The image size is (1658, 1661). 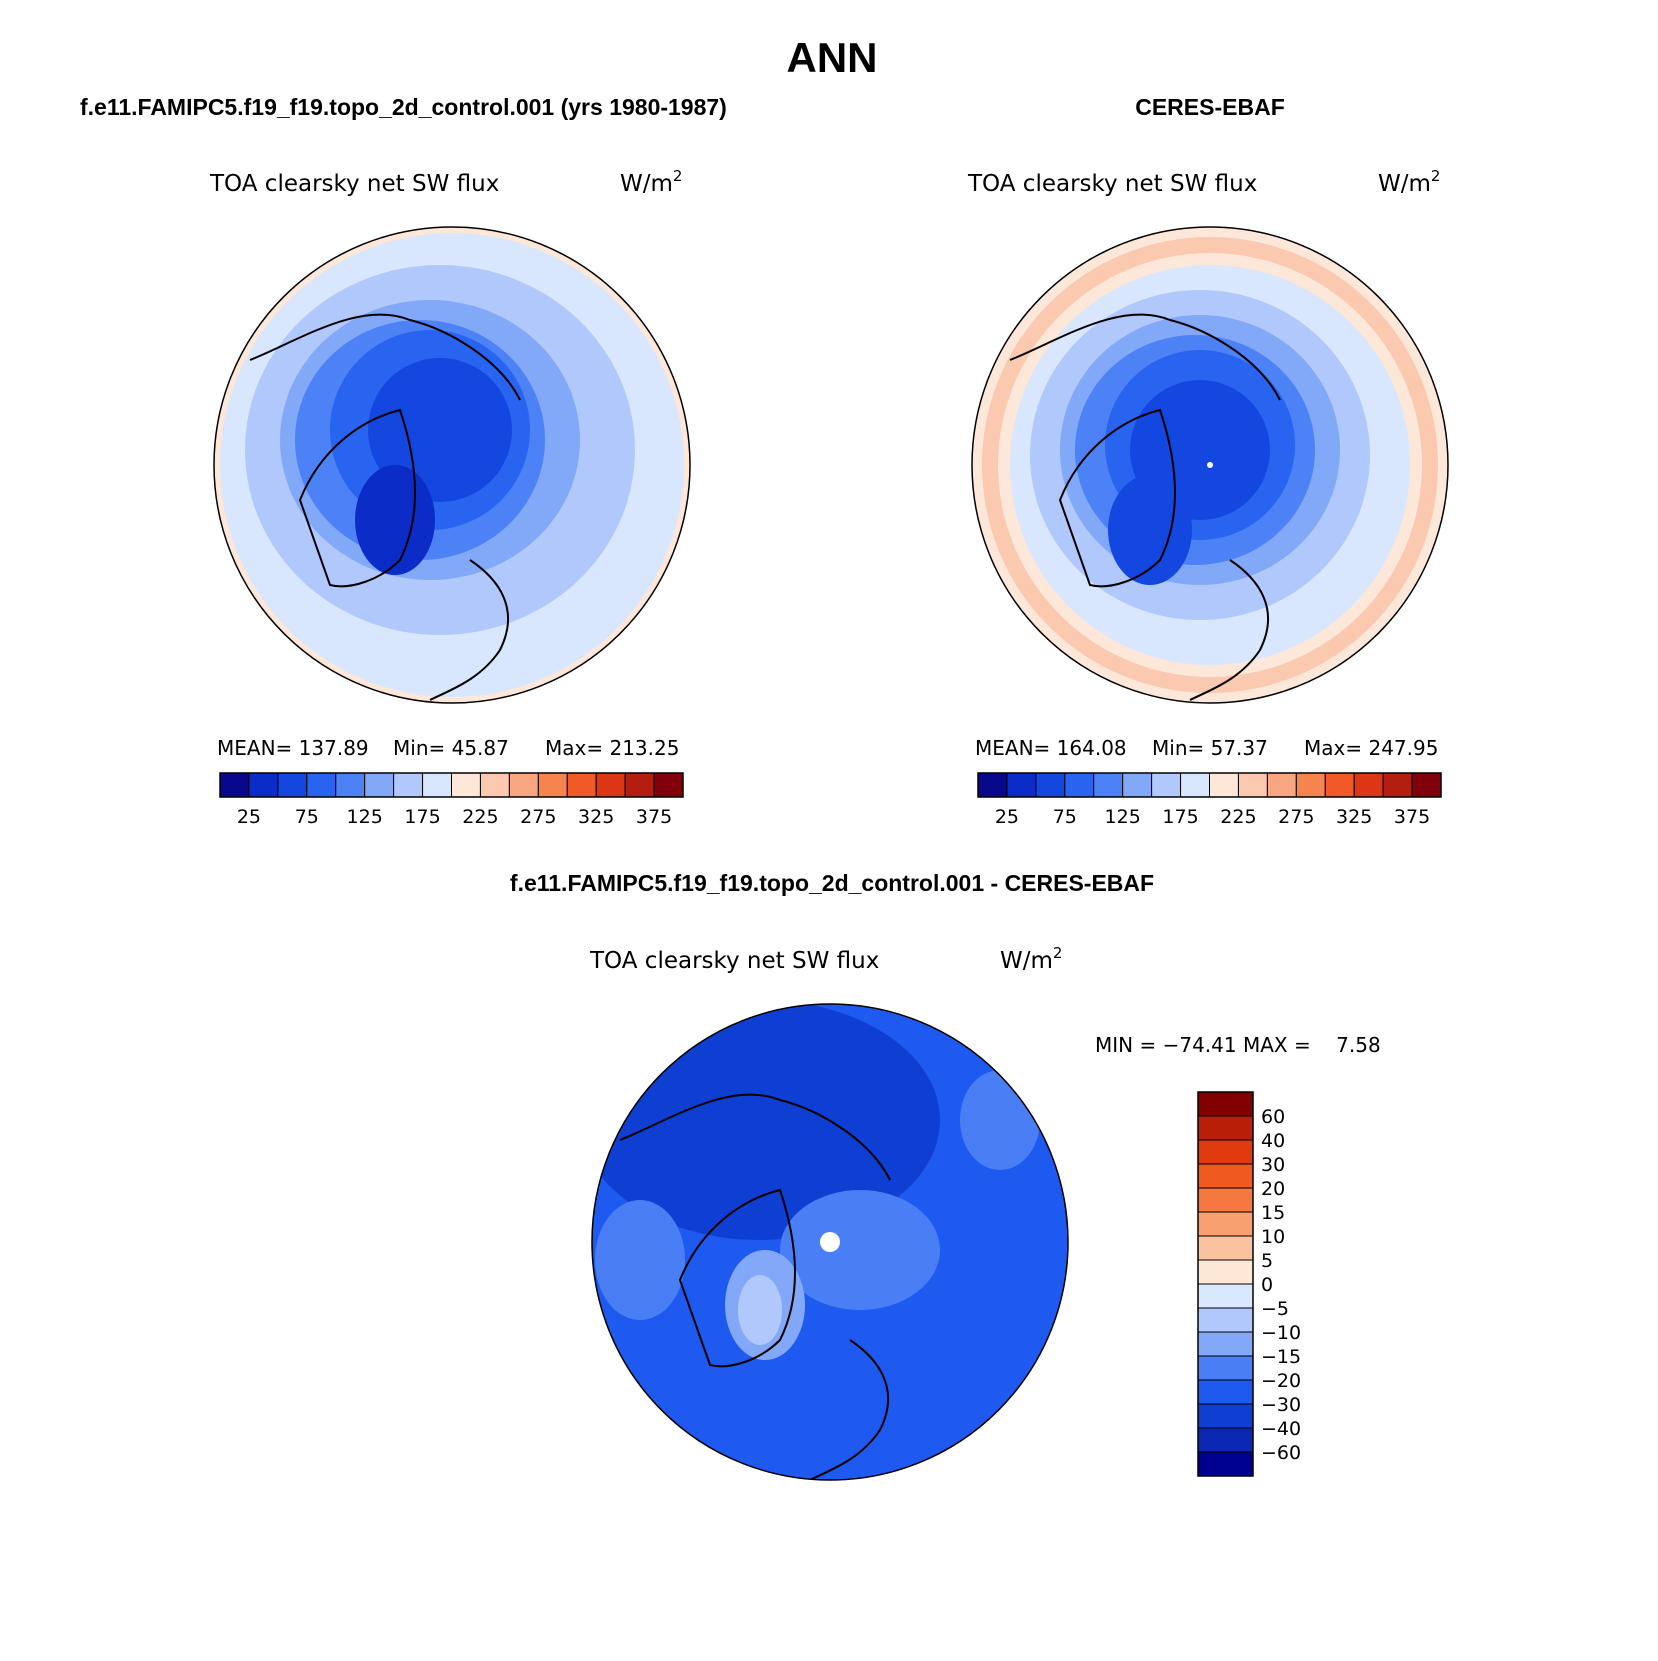 I want to click on minmax-stat: MIN = −74.41 MAX = 7.58, so click(x=1238, y=1045).